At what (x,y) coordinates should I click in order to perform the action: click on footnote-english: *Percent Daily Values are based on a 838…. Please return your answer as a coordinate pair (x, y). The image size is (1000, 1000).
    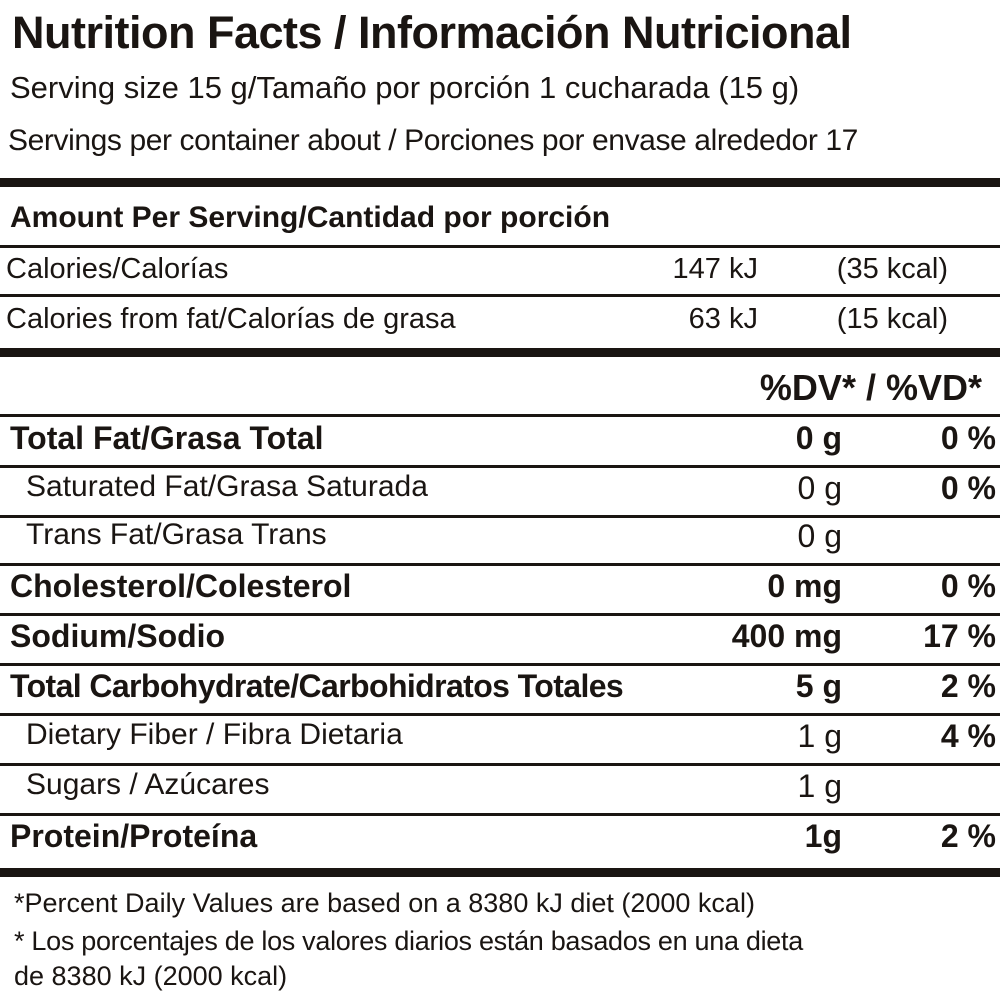
    Looking at the image, I should click on (384, 903).